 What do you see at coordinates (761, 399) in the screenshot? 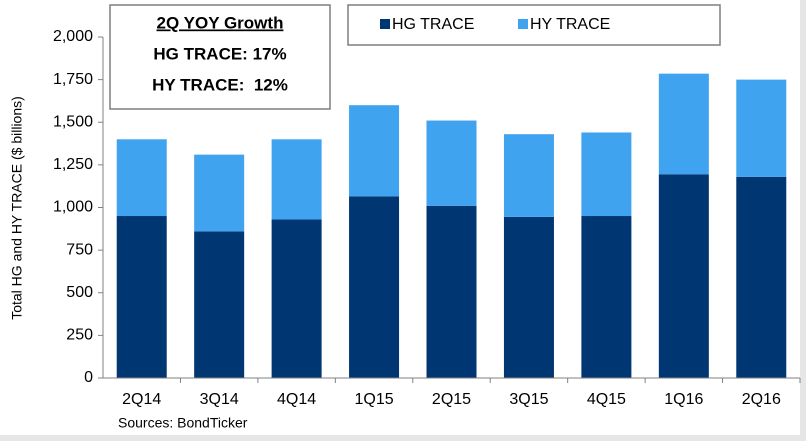
I see `x-tick-label: 2Q16` at bounding box center [761, 399].